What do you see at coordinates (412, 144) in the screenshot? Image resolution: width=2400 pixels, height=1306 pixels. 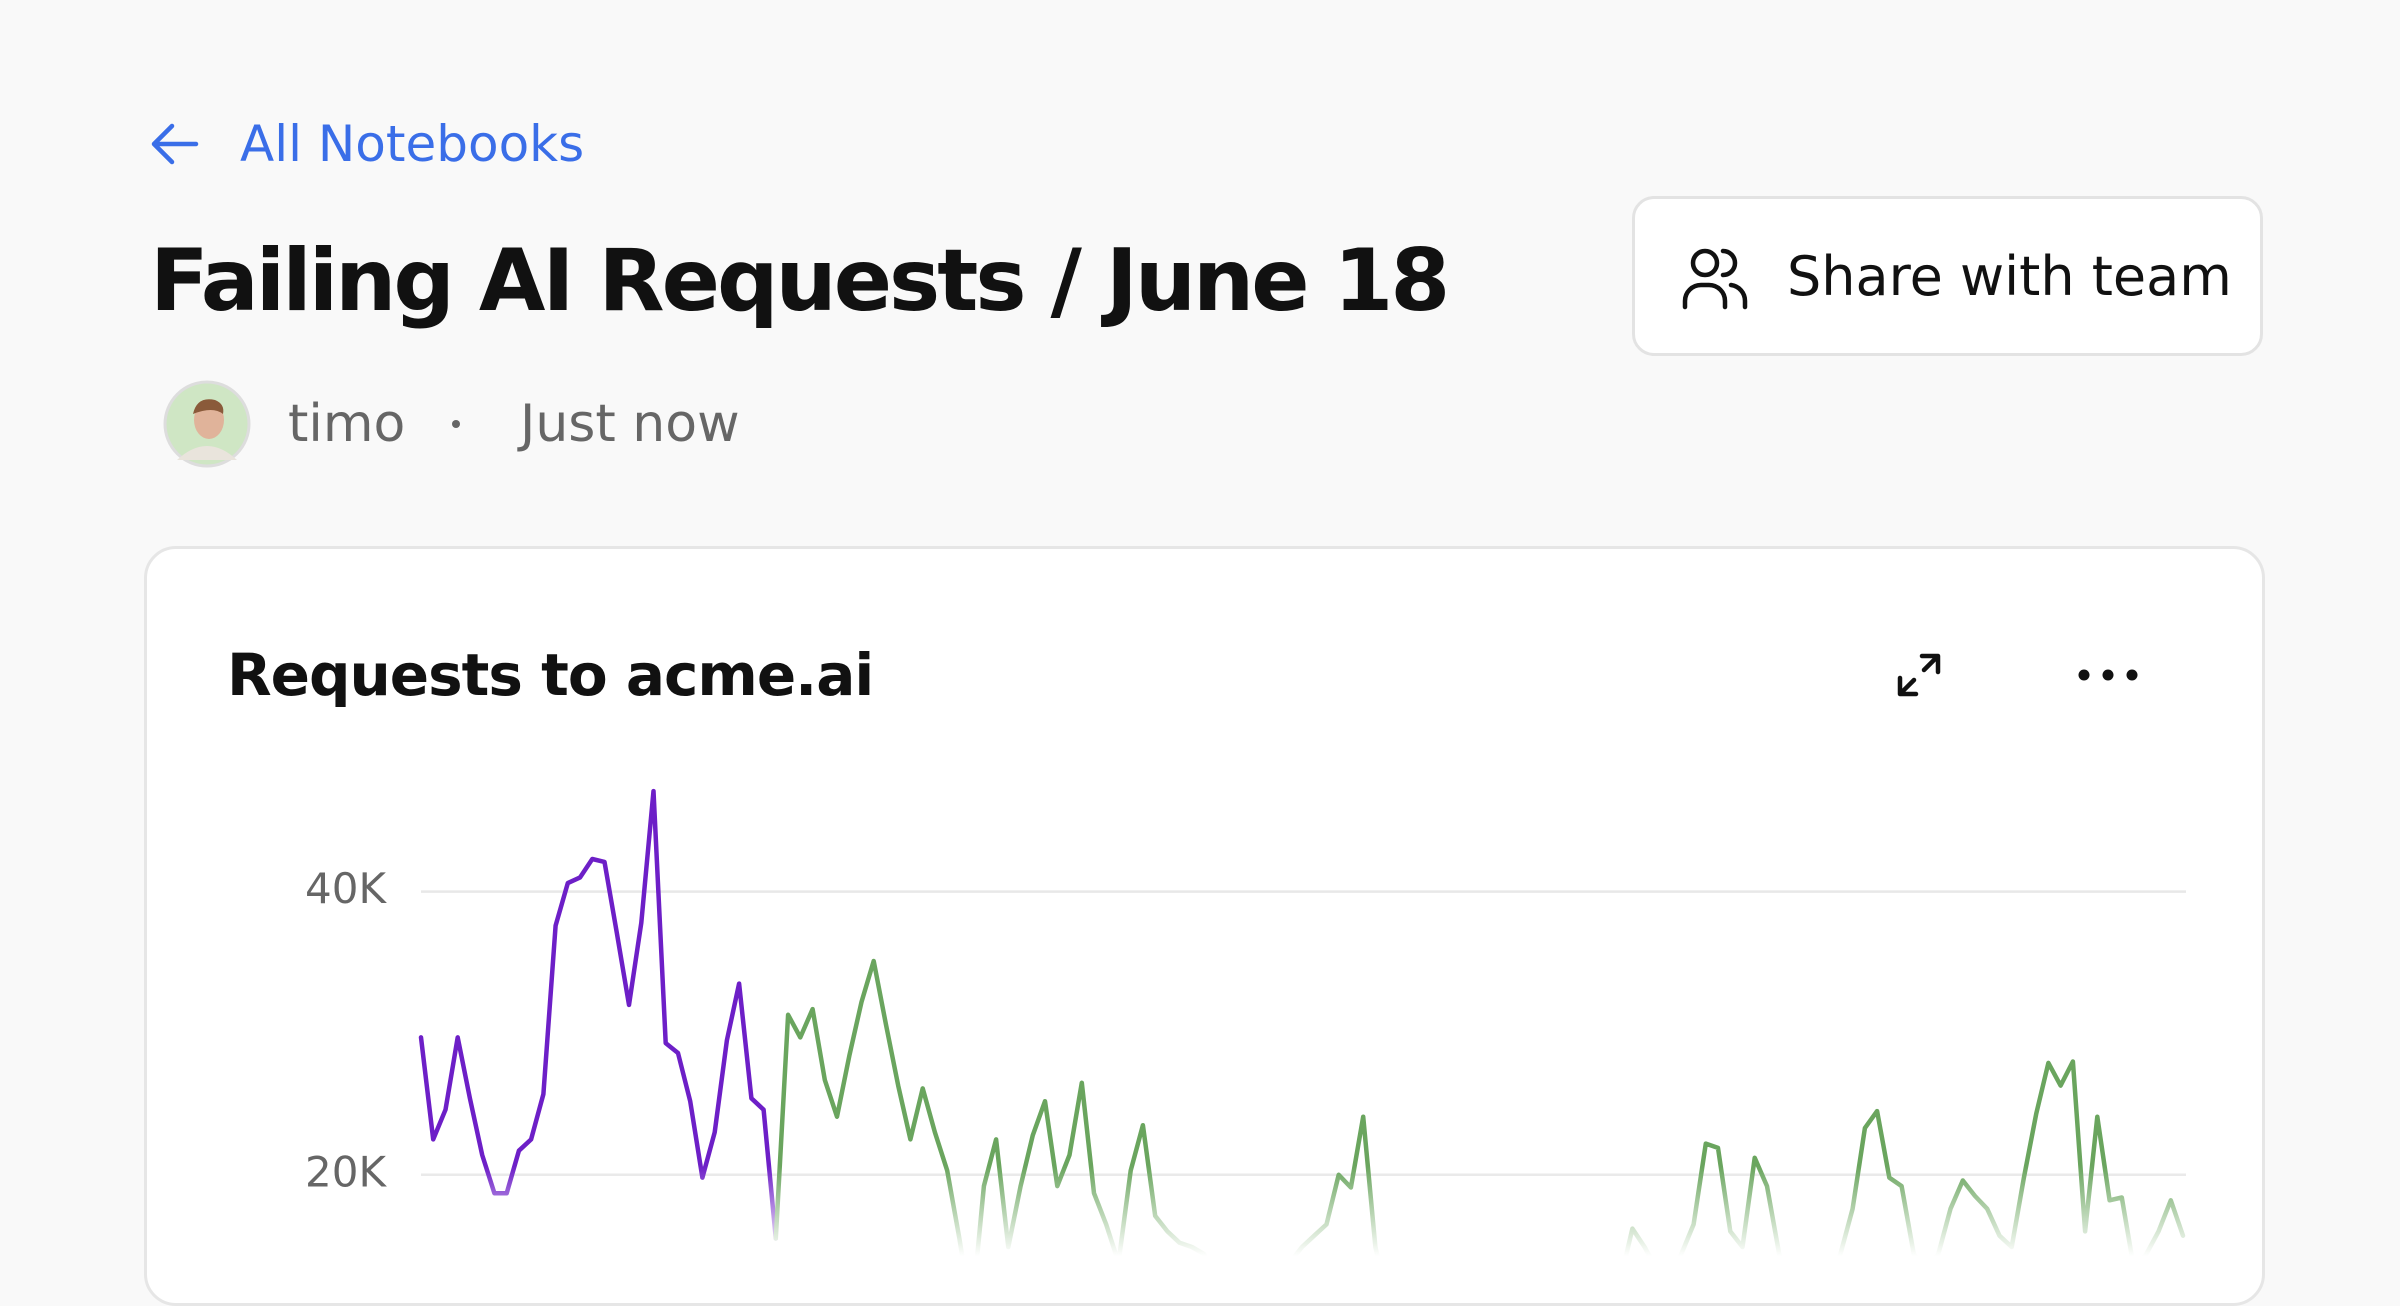 I see `back-link: All Notebooks` at bounding box center [412, 144].